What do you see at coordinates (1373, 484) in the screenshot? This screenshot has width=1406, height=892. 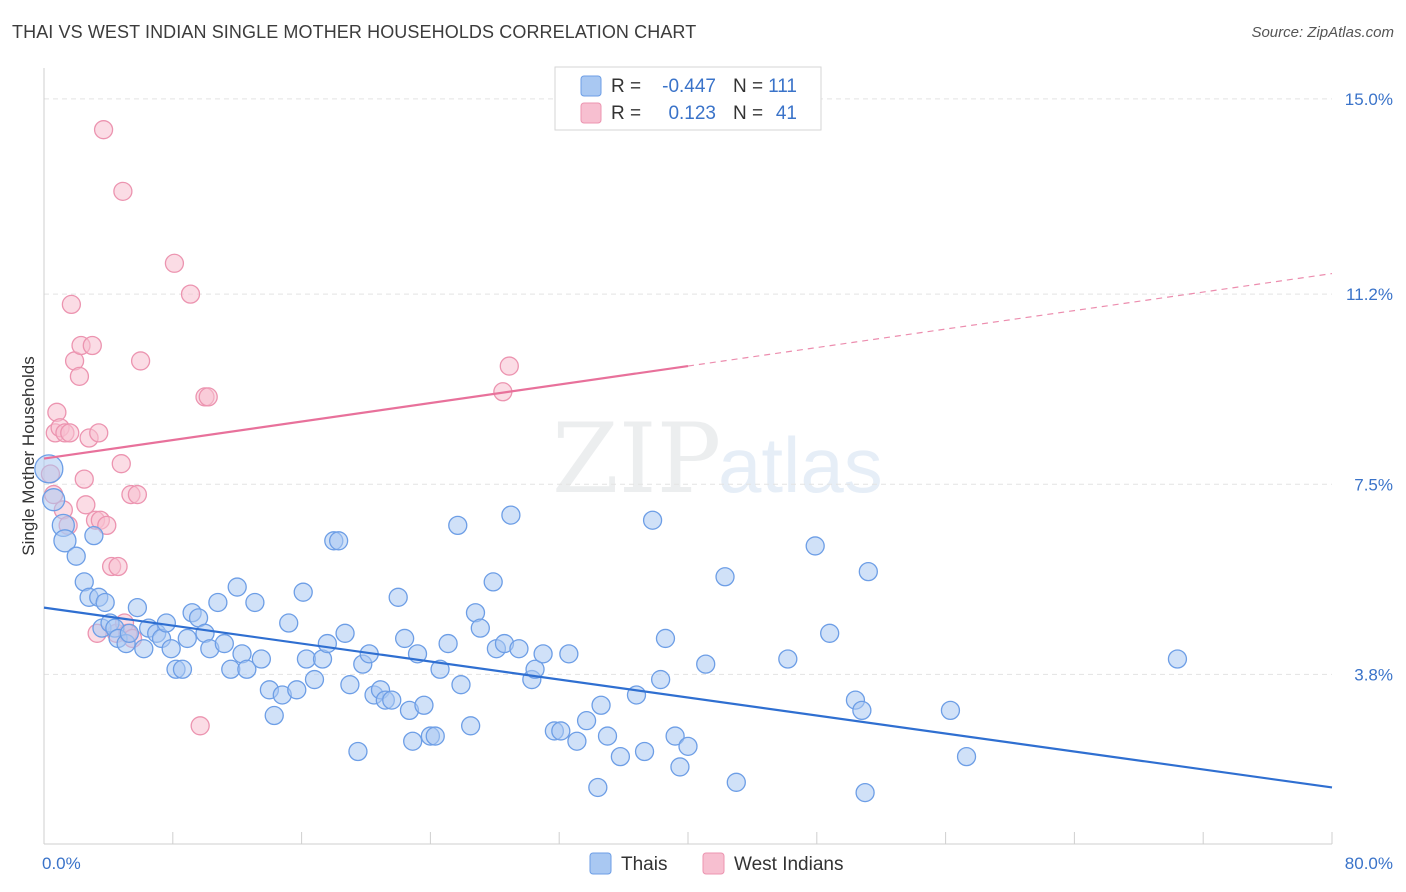 I see `y-tick-label-1: 7.5%` at bounding box center [1373, 484].